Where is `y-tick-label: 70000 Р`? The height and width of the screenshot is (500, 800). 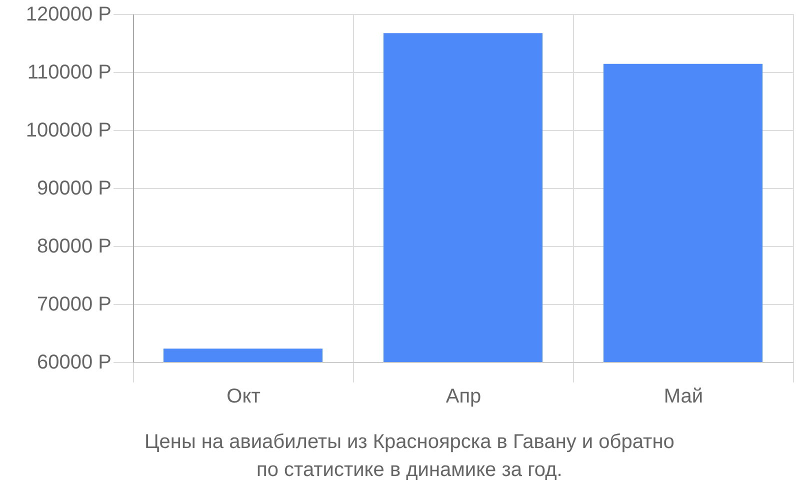 y-tick-label: 70000 Р is located at coordinates (74, 305).